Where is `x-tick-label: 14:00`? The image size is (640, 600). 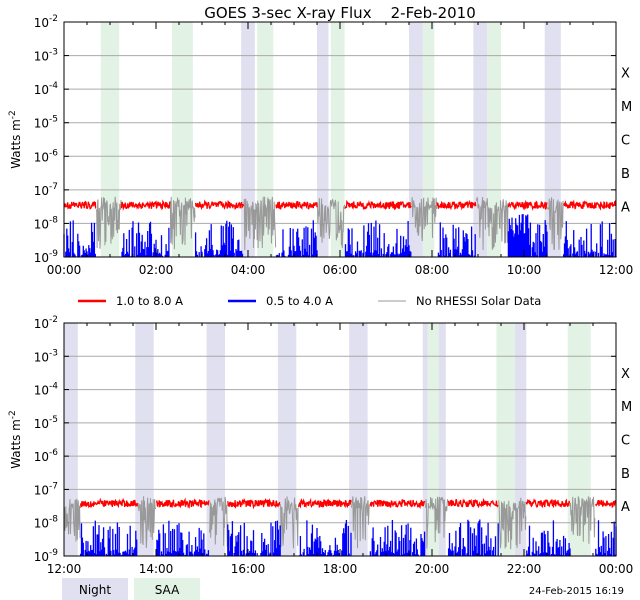 x-tick-label: 14:00 is located at coordinates (156, 569).